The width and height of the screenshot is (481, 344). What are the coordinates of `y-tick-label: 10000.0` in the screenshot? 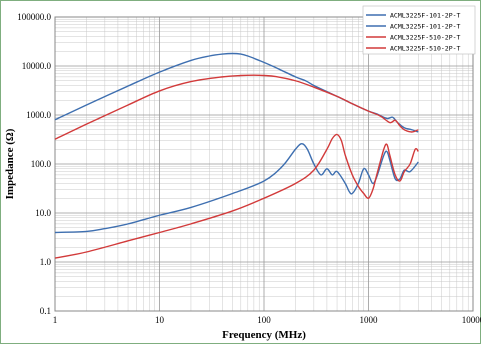 It's located at (37, 66).